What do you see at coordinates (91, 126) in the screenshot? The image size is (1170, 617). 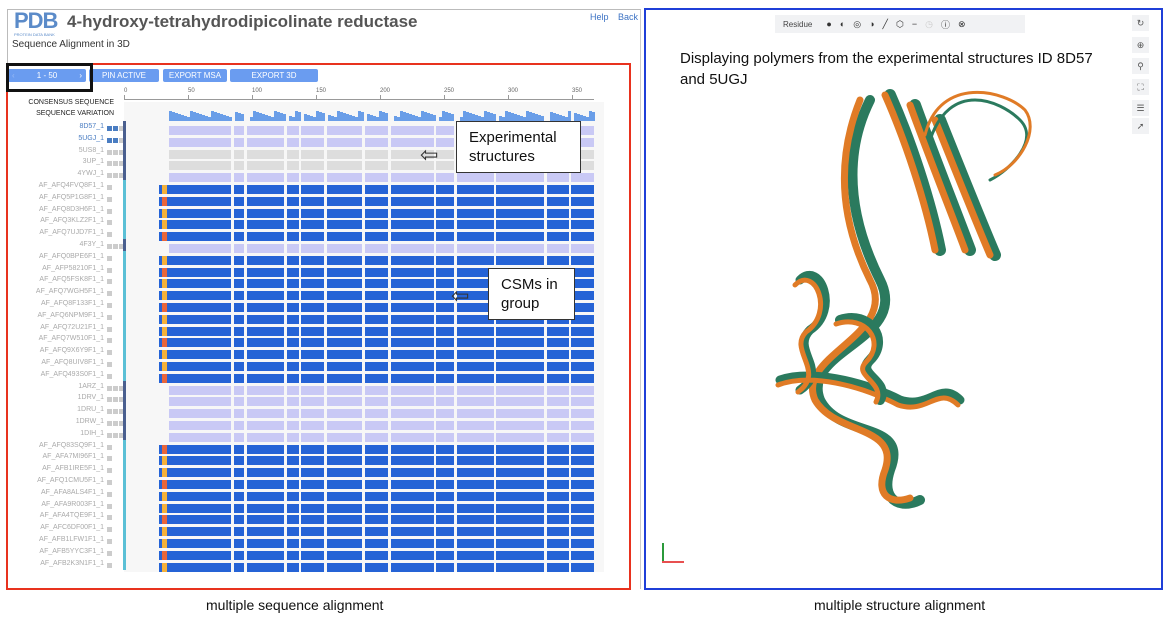 I see `row-label: 8D57_1` at bounding box center [91, 126].